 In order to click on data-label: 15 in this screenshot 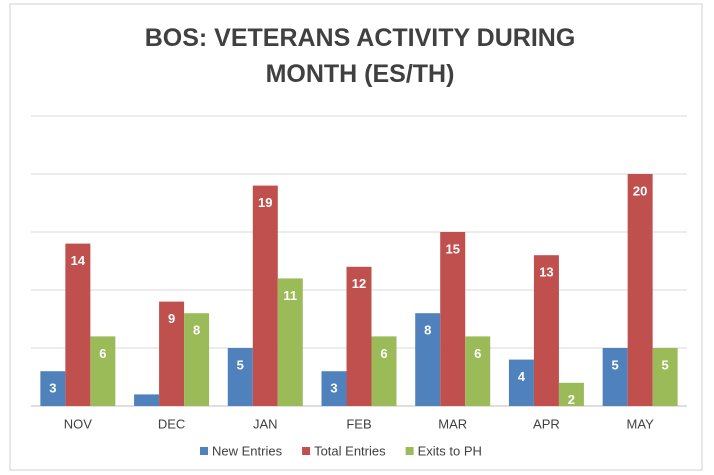, I will do `click(452, 248)`.